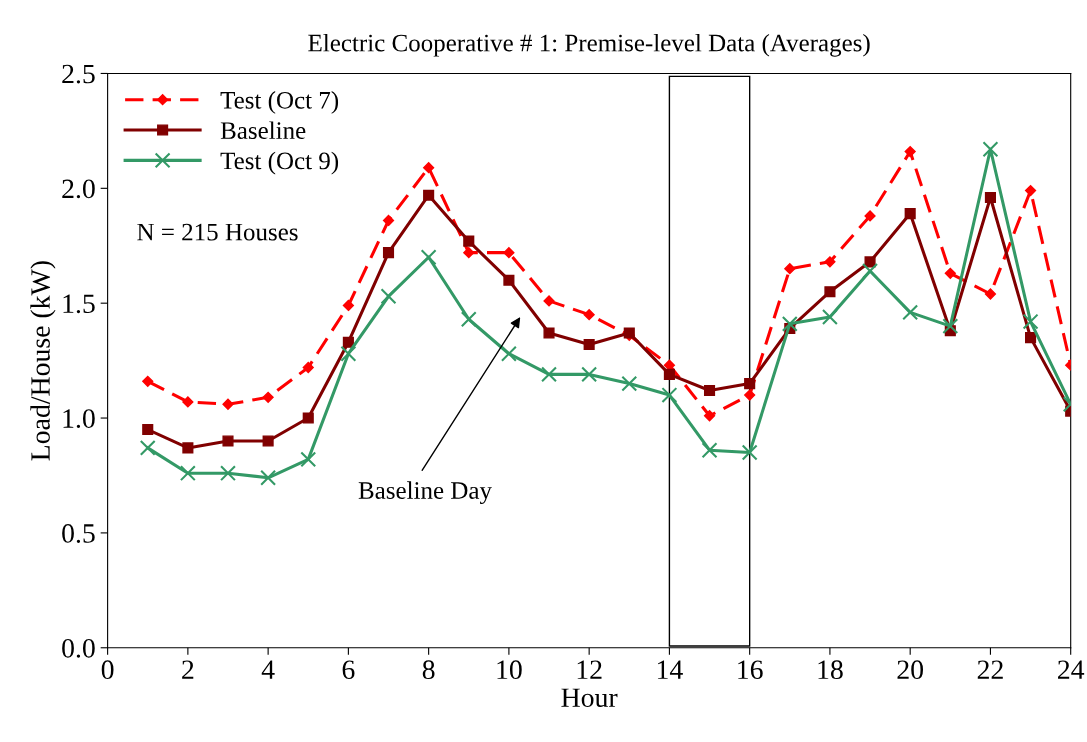 Image resolution: width=1087 pixels, height=742 pixels. I want to click on x-tick-label: 18, so click(830, 670).